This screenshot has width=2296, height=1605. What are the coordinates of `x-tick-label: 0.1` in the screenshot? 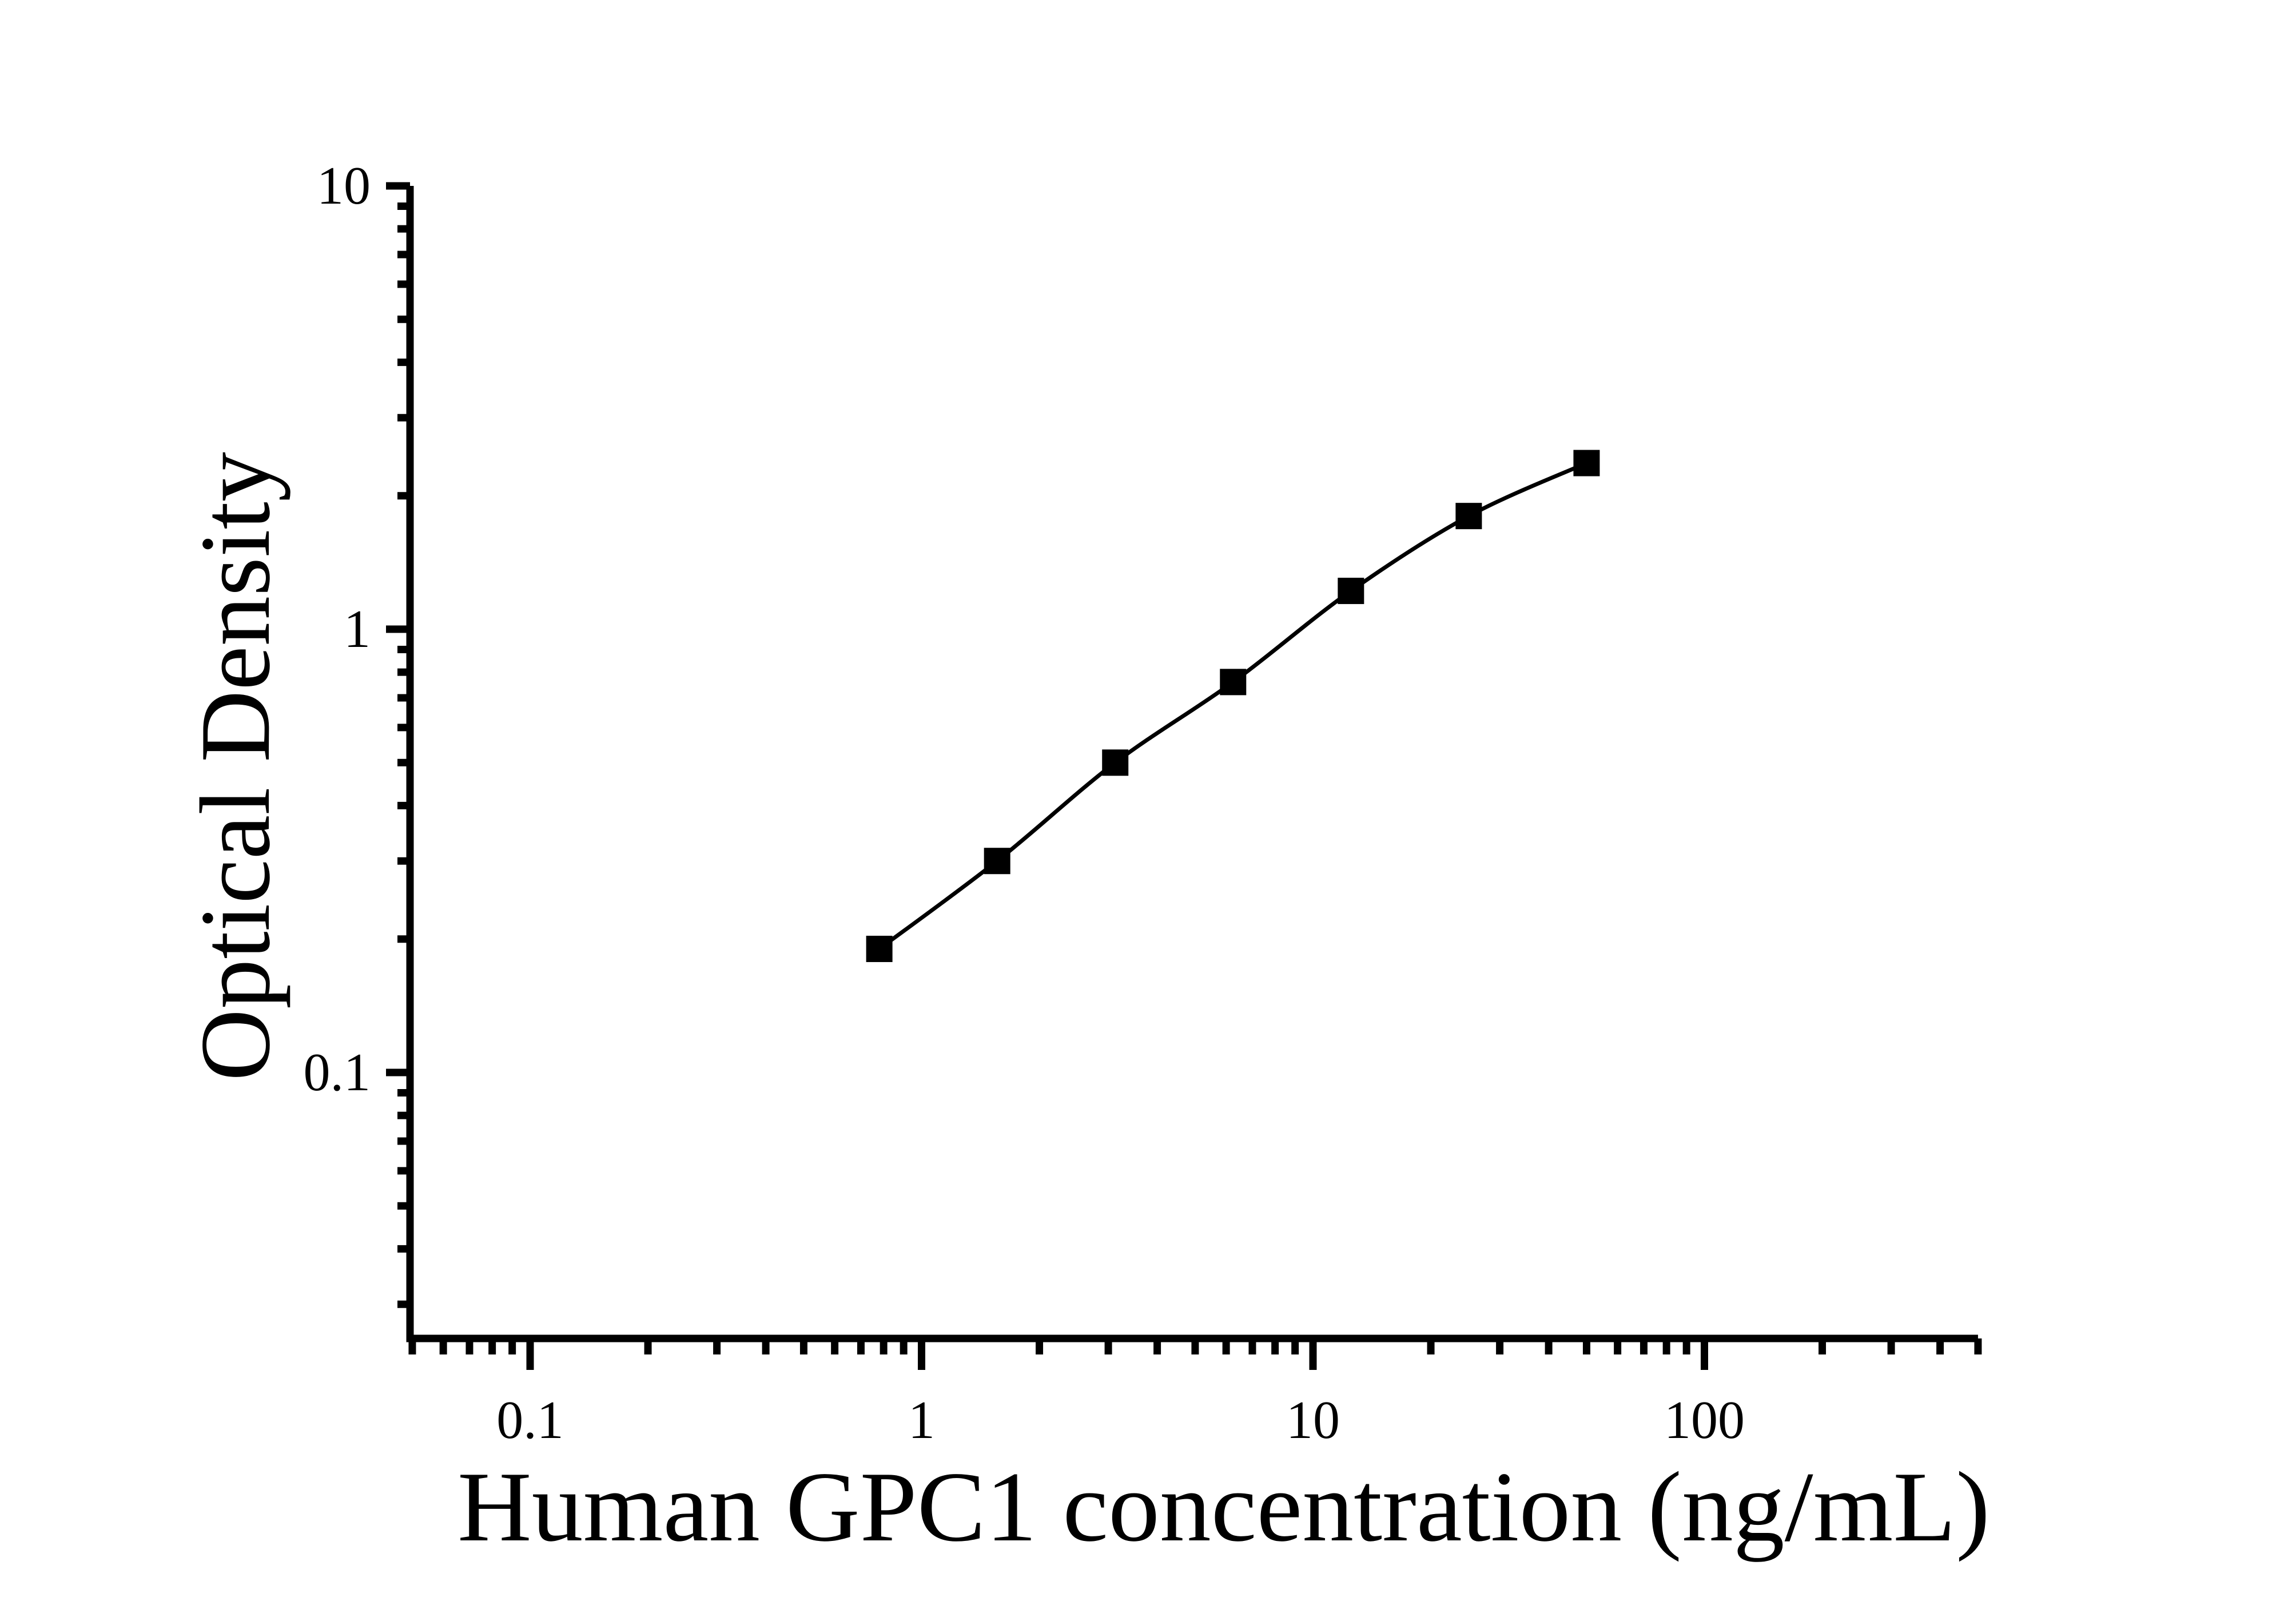 It's located at (530, 1420).